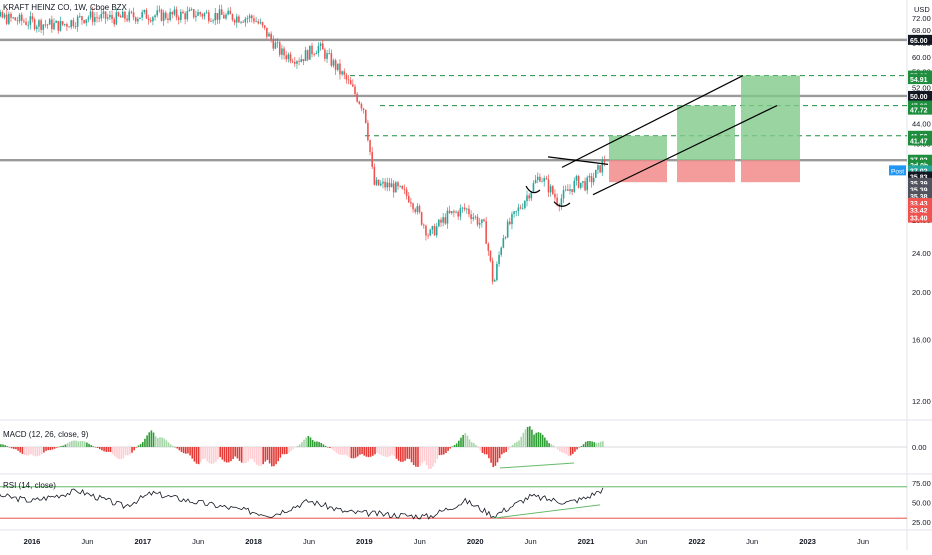  I want to click on macd-title: MACD (12, 26, close, 9), so click(46, 434).